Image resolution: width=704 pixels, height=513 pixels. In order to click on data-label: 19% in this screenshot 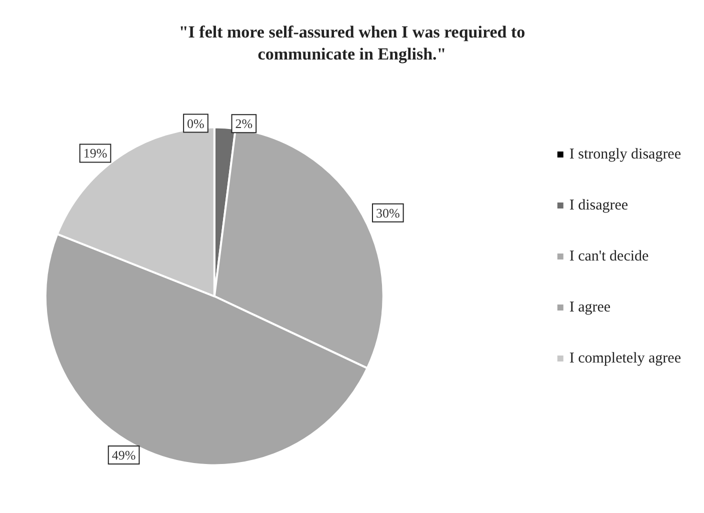, I will do `click(95, 153)`.